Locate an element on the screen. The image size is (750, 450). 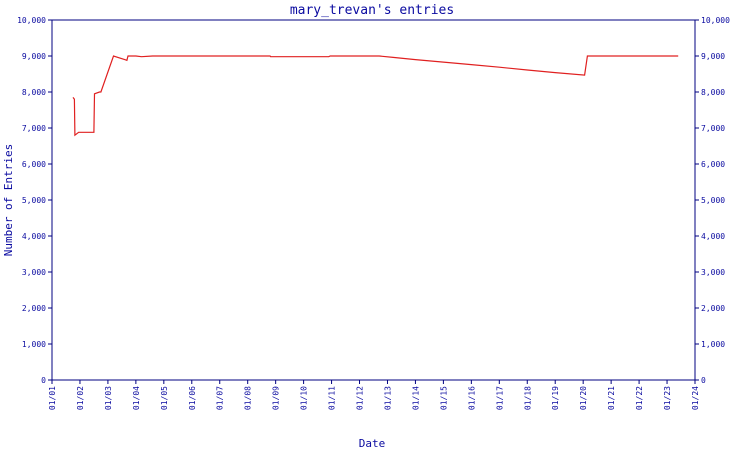
x-tick-label: 01/14 is located at coordinates (415, 398).